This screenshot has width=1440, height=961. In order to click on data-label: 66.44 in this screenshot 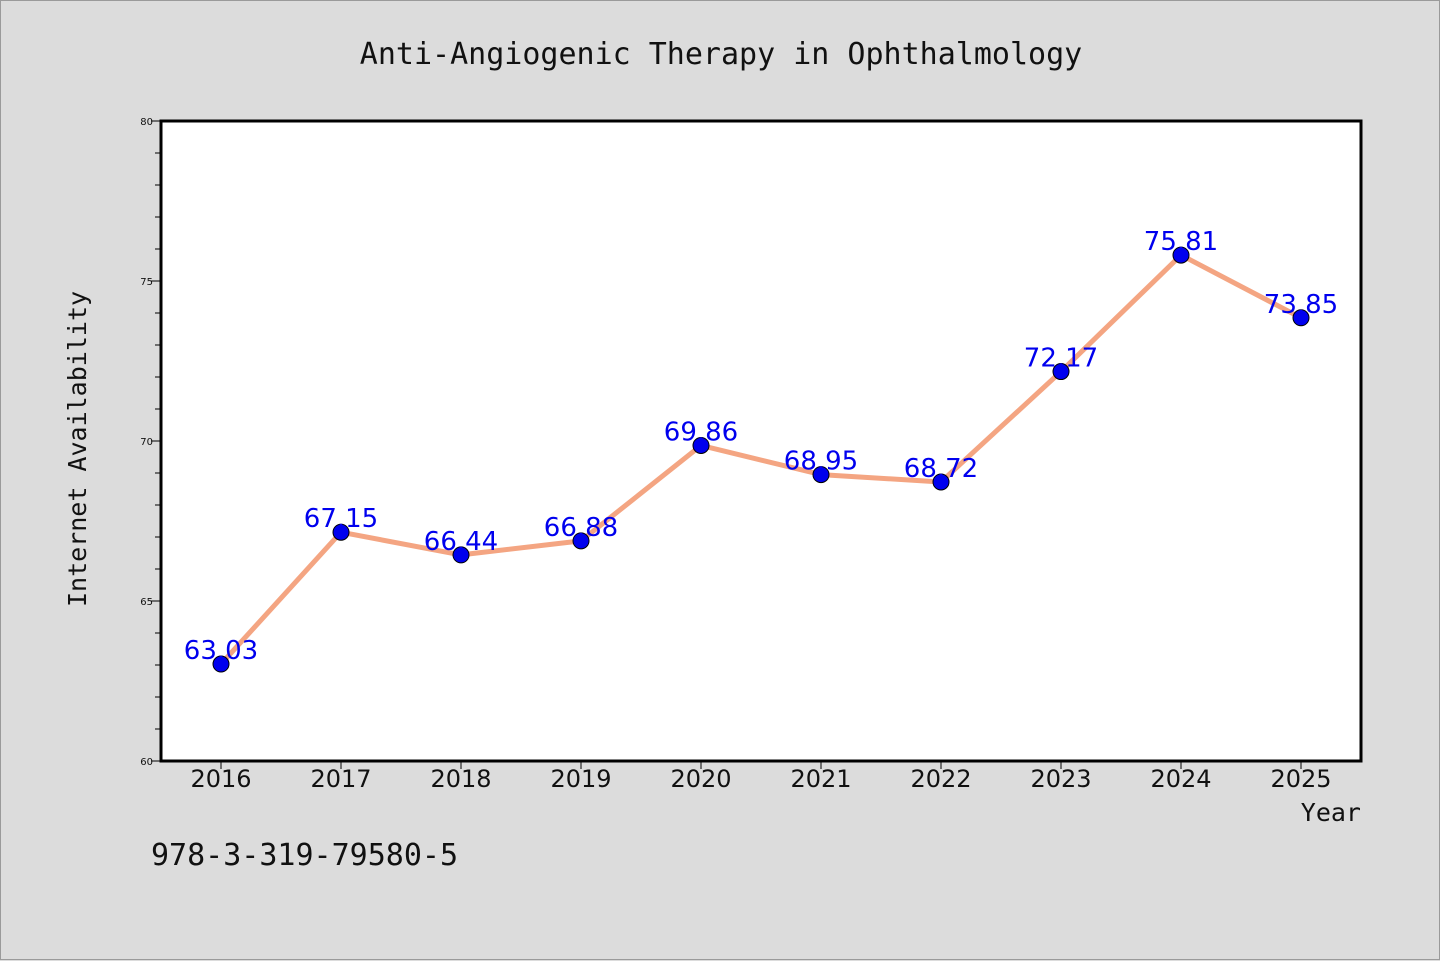, I will do `click(461, 542)`.